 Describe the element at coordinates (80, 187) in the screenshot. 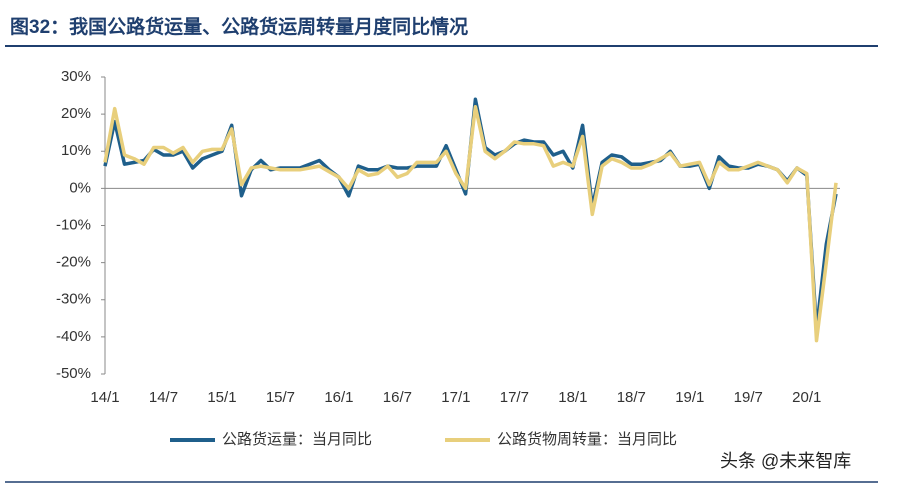

I see `y-tick-label: 0%` at that location.